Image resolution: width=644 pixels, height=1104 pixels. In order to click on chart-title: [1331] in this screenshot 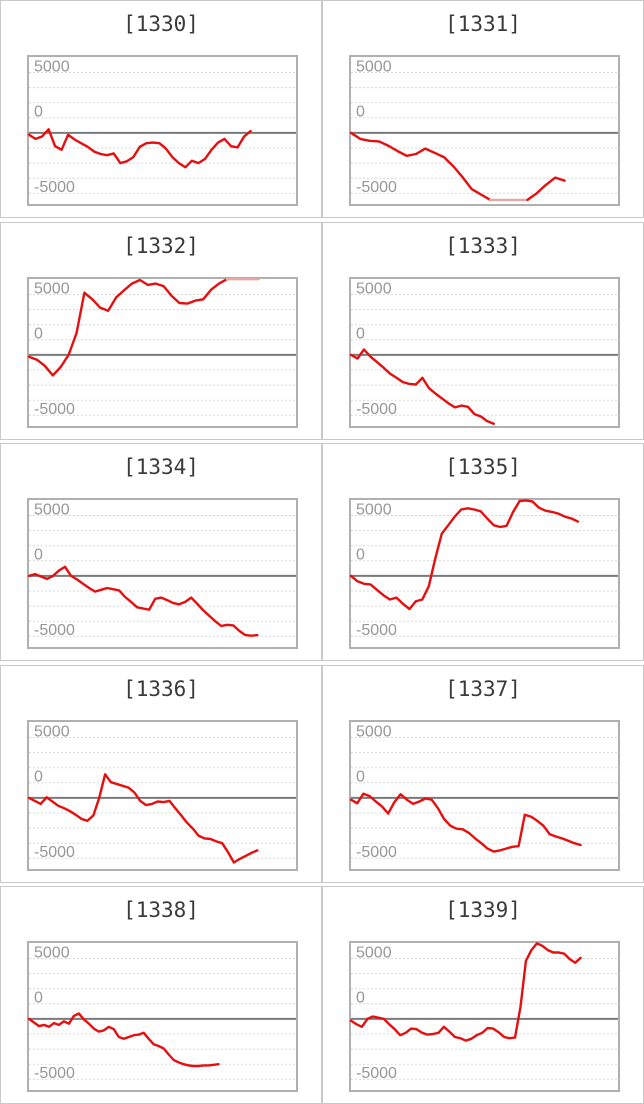, I will do `click(483, 24)`.